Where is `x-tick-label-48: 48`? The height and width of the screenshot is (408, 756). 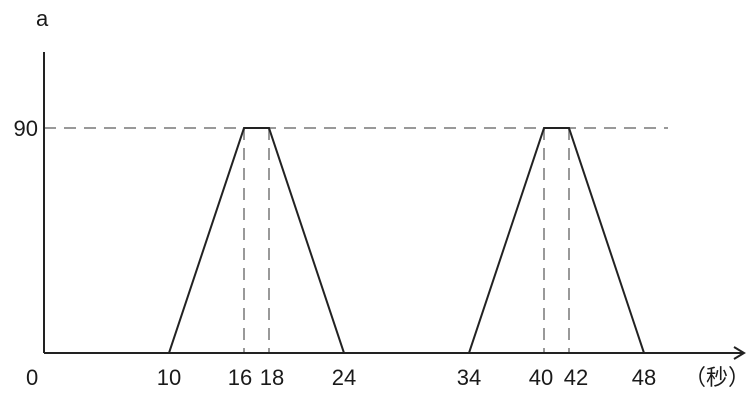
x-tick-label-48: 48 is located at coordinates (644, 377).